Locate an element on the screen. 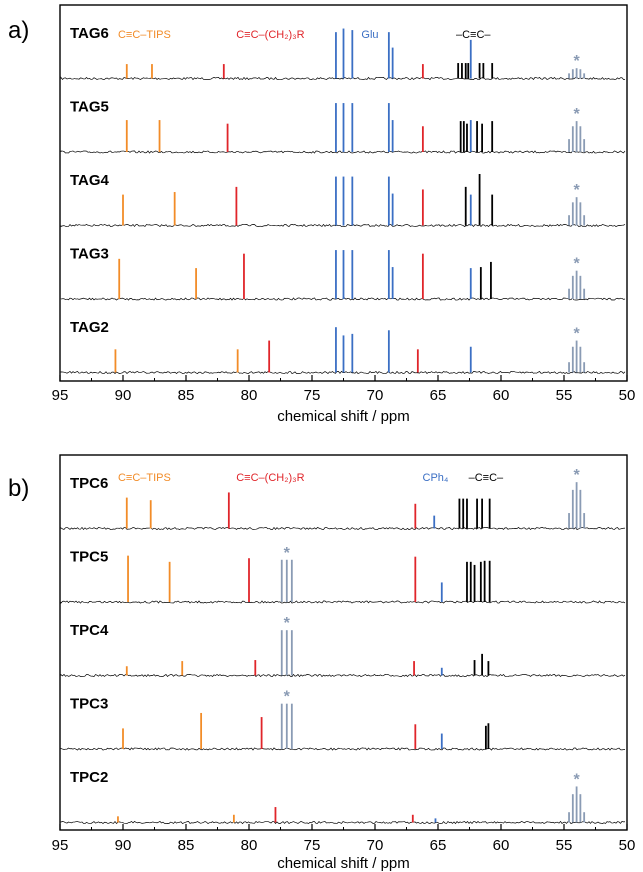  spectrum-tpc6: TPC6 * is located at coordinates (343, 499).